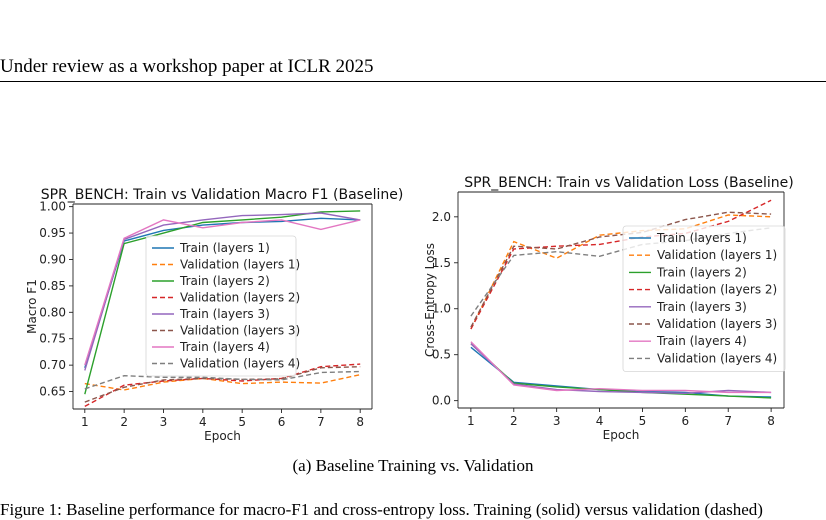 The image size is (826, 520). I want to click on y-tick-label: 0.90, so click(52, 259).